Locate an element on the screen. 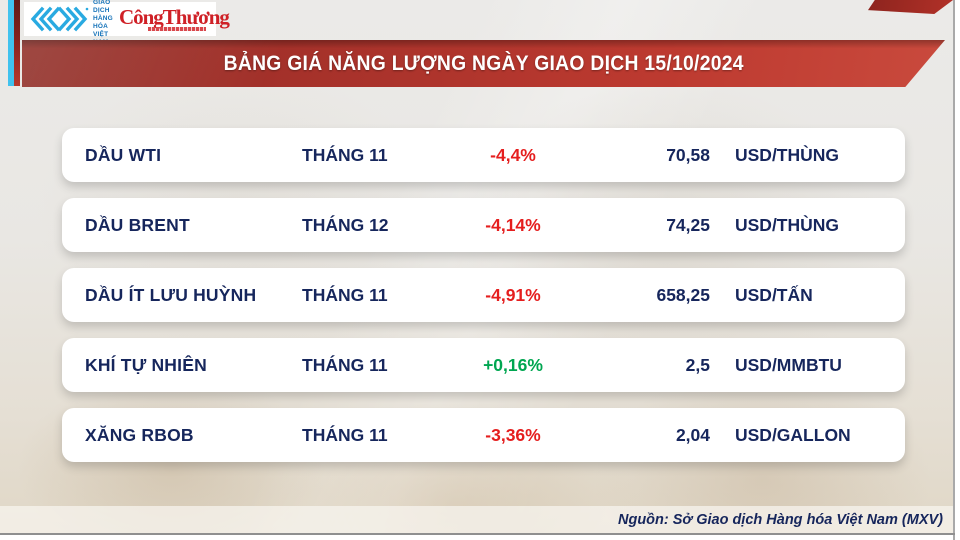  price-value: 2,5 is located at coordinates (697, 364).